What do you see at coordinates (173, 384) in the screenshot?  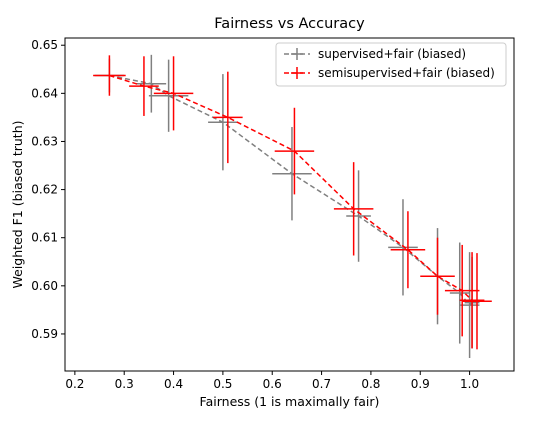 I see `x-tick-label: 0.4` at bounding box center [173, 384].